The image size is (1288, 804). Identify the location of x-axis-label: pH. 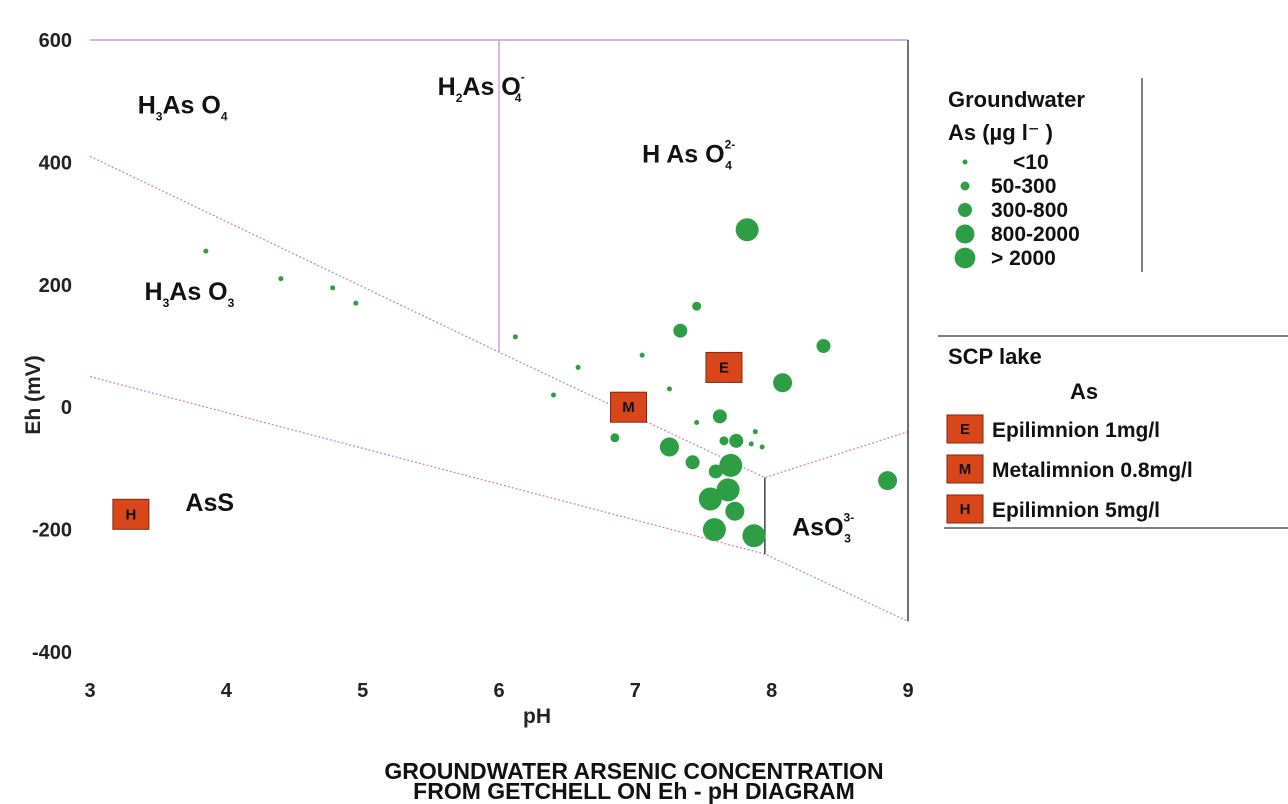
(537, 716).